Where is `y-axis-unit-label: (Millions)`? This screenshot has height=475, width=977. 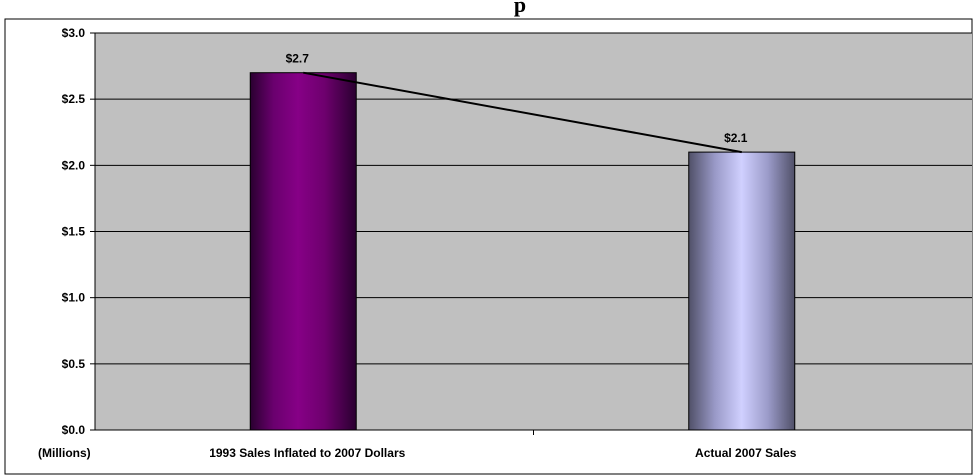 y-axis-unit-label: (Millions) is located at coordinates (64, 453).